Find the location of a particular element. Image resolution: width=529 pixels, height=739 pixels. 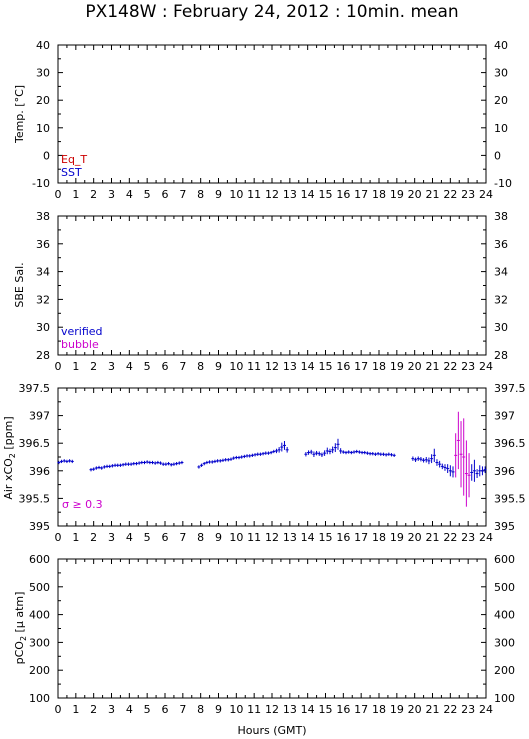

y-tick-label-right: 0 is located at coordinates (497, 155).